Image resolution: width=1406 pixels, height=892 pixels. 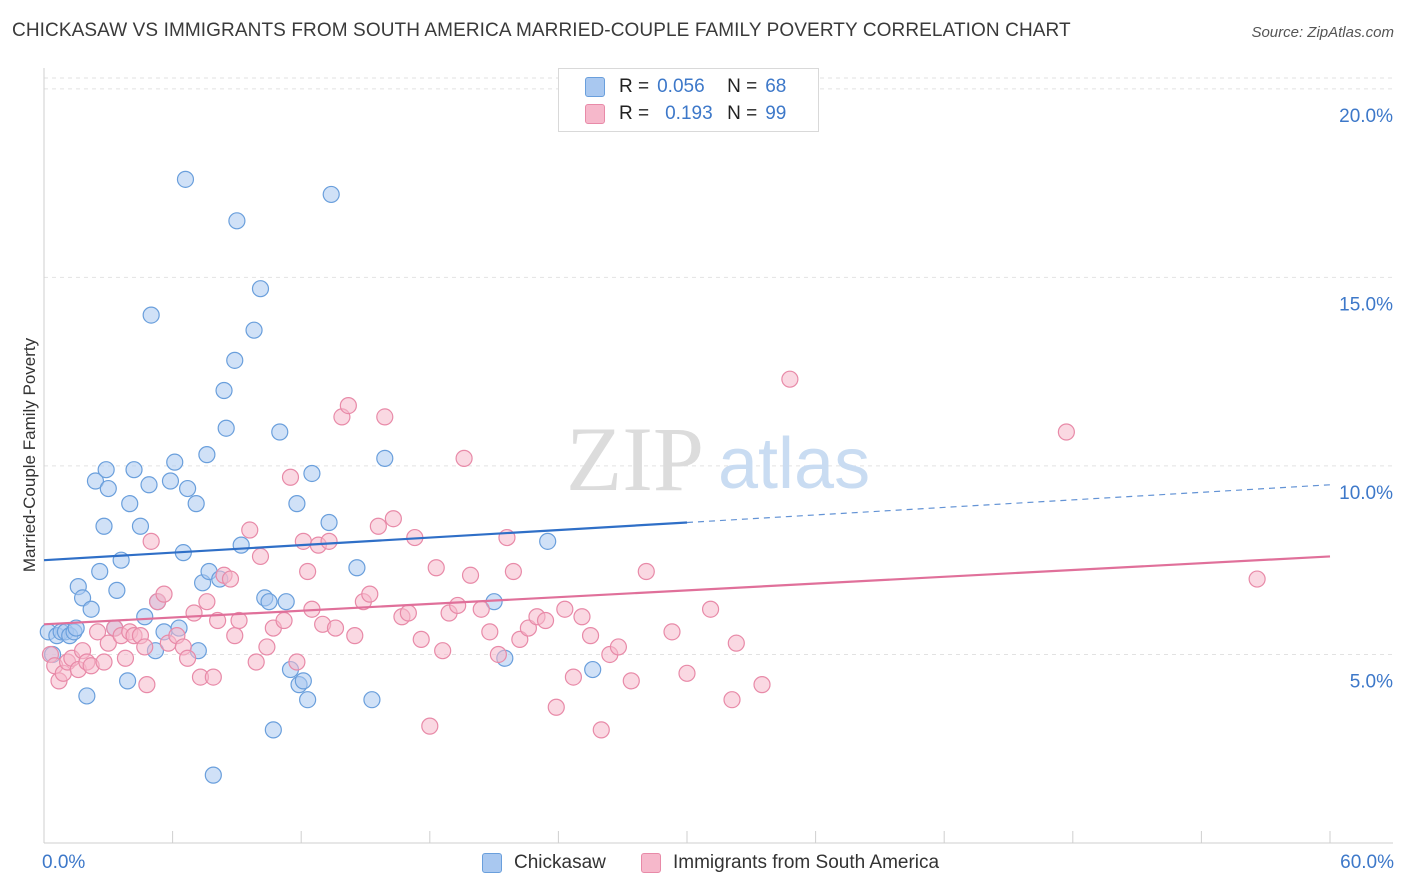 What do you see at coordinates (560, 862) in the screenshot?
I see `series-name: Chickasaw` at bounding box center [560, 862].